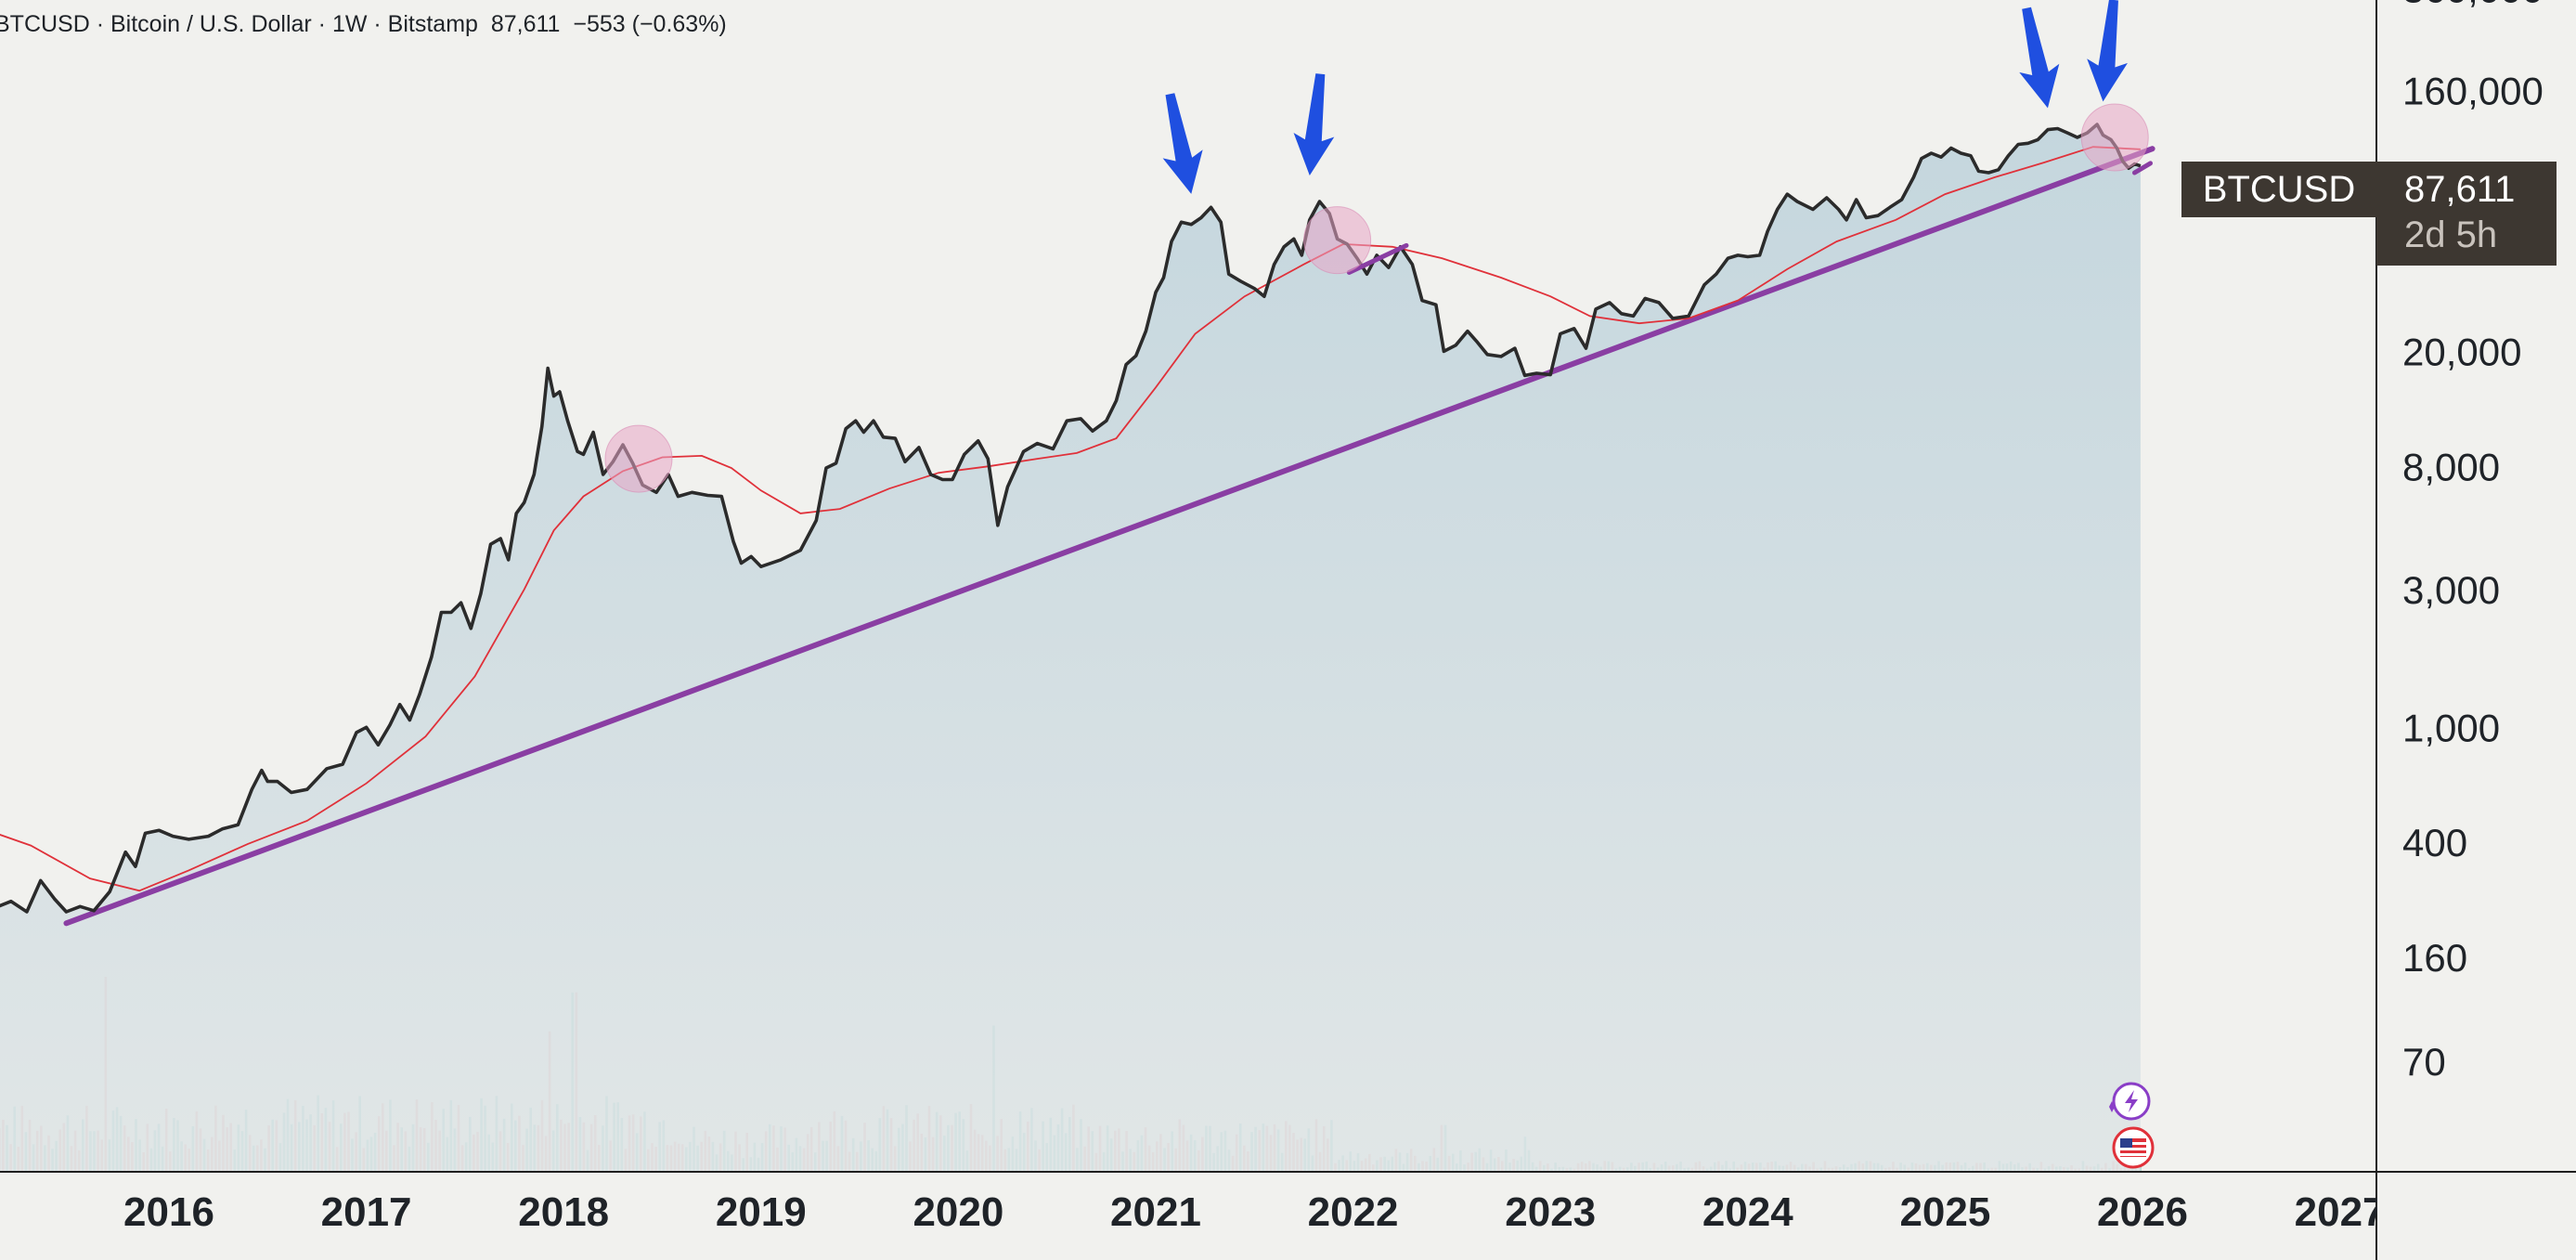 The height and width of the screenshot is (1260, 2576). I want to click on annotation-arrows, so click(1645, 97).